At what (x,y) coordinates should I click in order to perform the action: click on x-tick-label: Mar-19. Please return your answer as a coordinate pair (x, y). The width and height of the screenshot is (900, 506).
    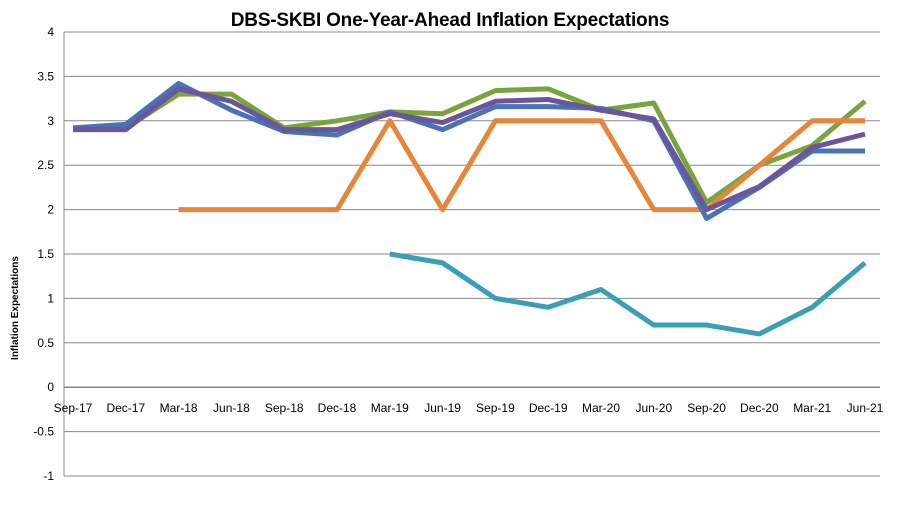
    Looking at the image, I should click on (390, 408).